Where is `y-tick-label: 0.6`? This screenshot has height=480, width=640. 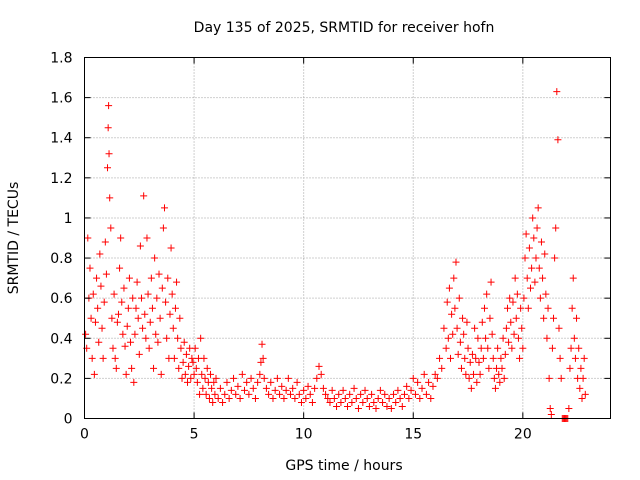 y-tick-label: 0.6 is located at coordinates (61, 299).